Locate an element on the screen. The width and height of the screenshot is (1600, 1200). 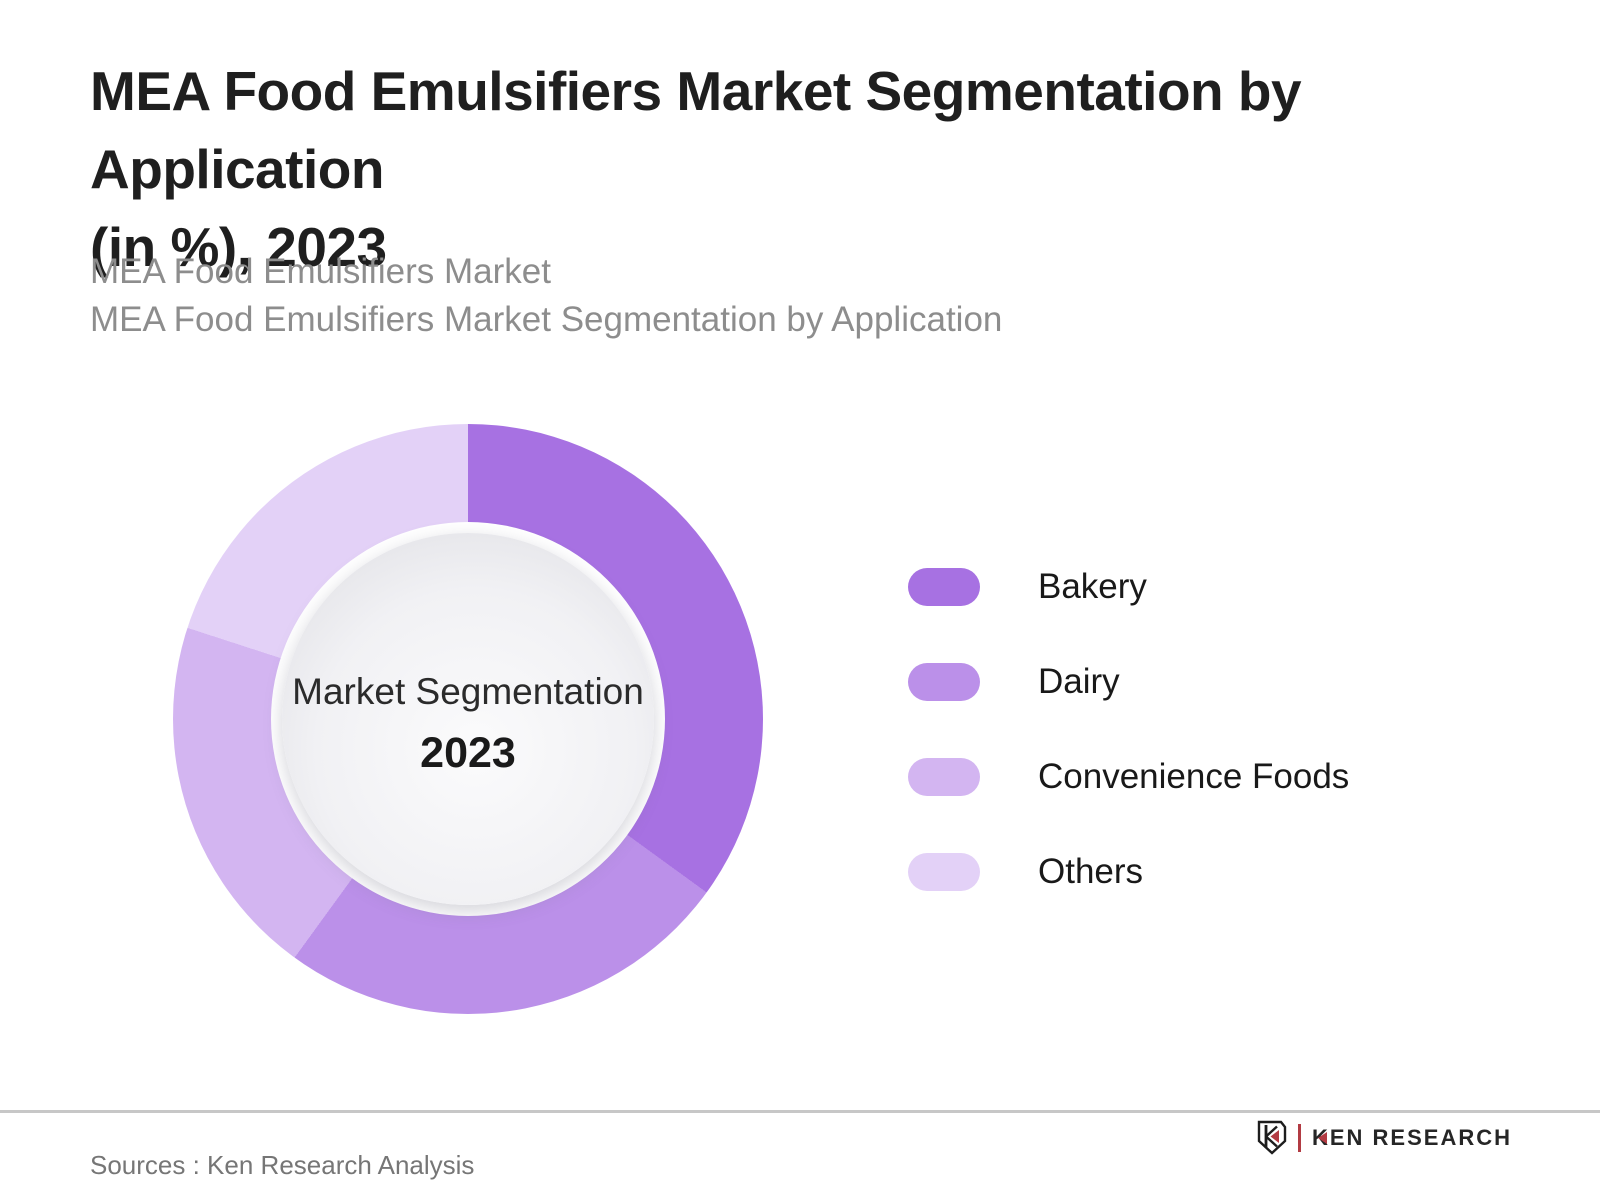
legend-item: Others is located at coordinates (1128, 871).